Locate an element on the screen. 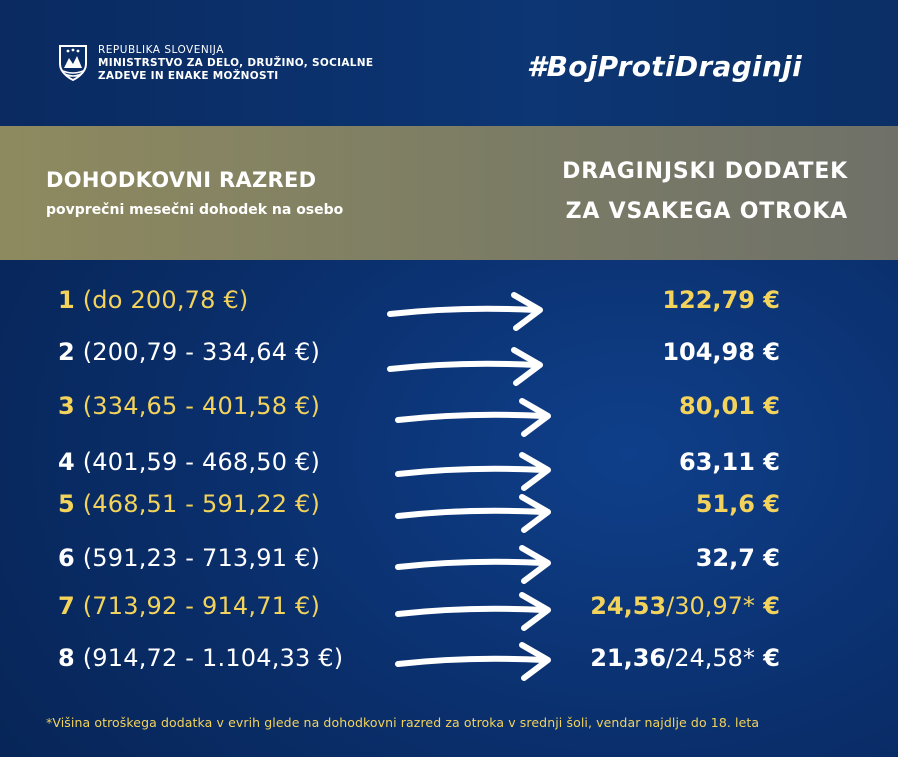 This screenshot has width=898, height=757. income-row: 8 (914,72 - 1.104,33 €) 21,36/24,58* € is located at coordinates (449, 665).